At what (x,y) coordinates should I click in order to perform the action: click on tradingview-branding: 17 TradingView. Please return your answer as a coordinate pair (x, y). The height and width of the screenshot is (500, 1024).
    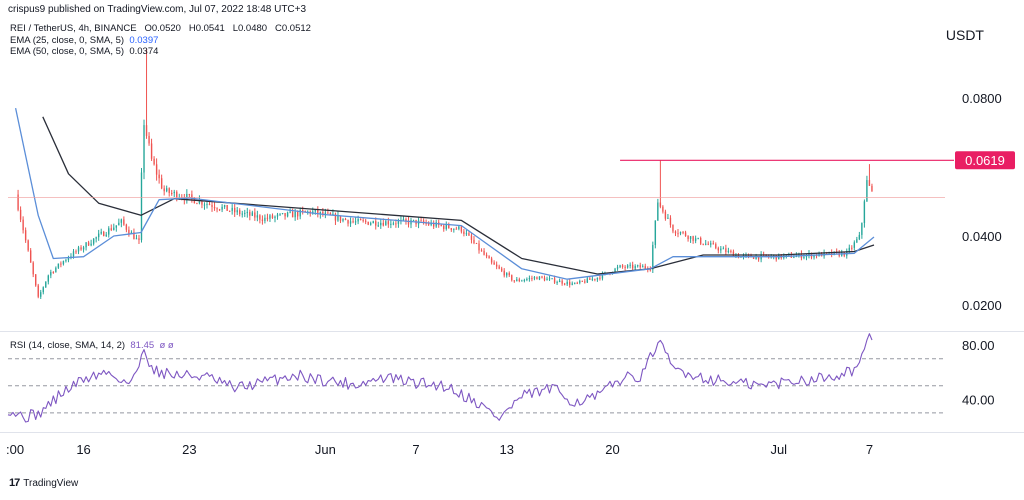
    Looking at the image, I should click on (43, 483).